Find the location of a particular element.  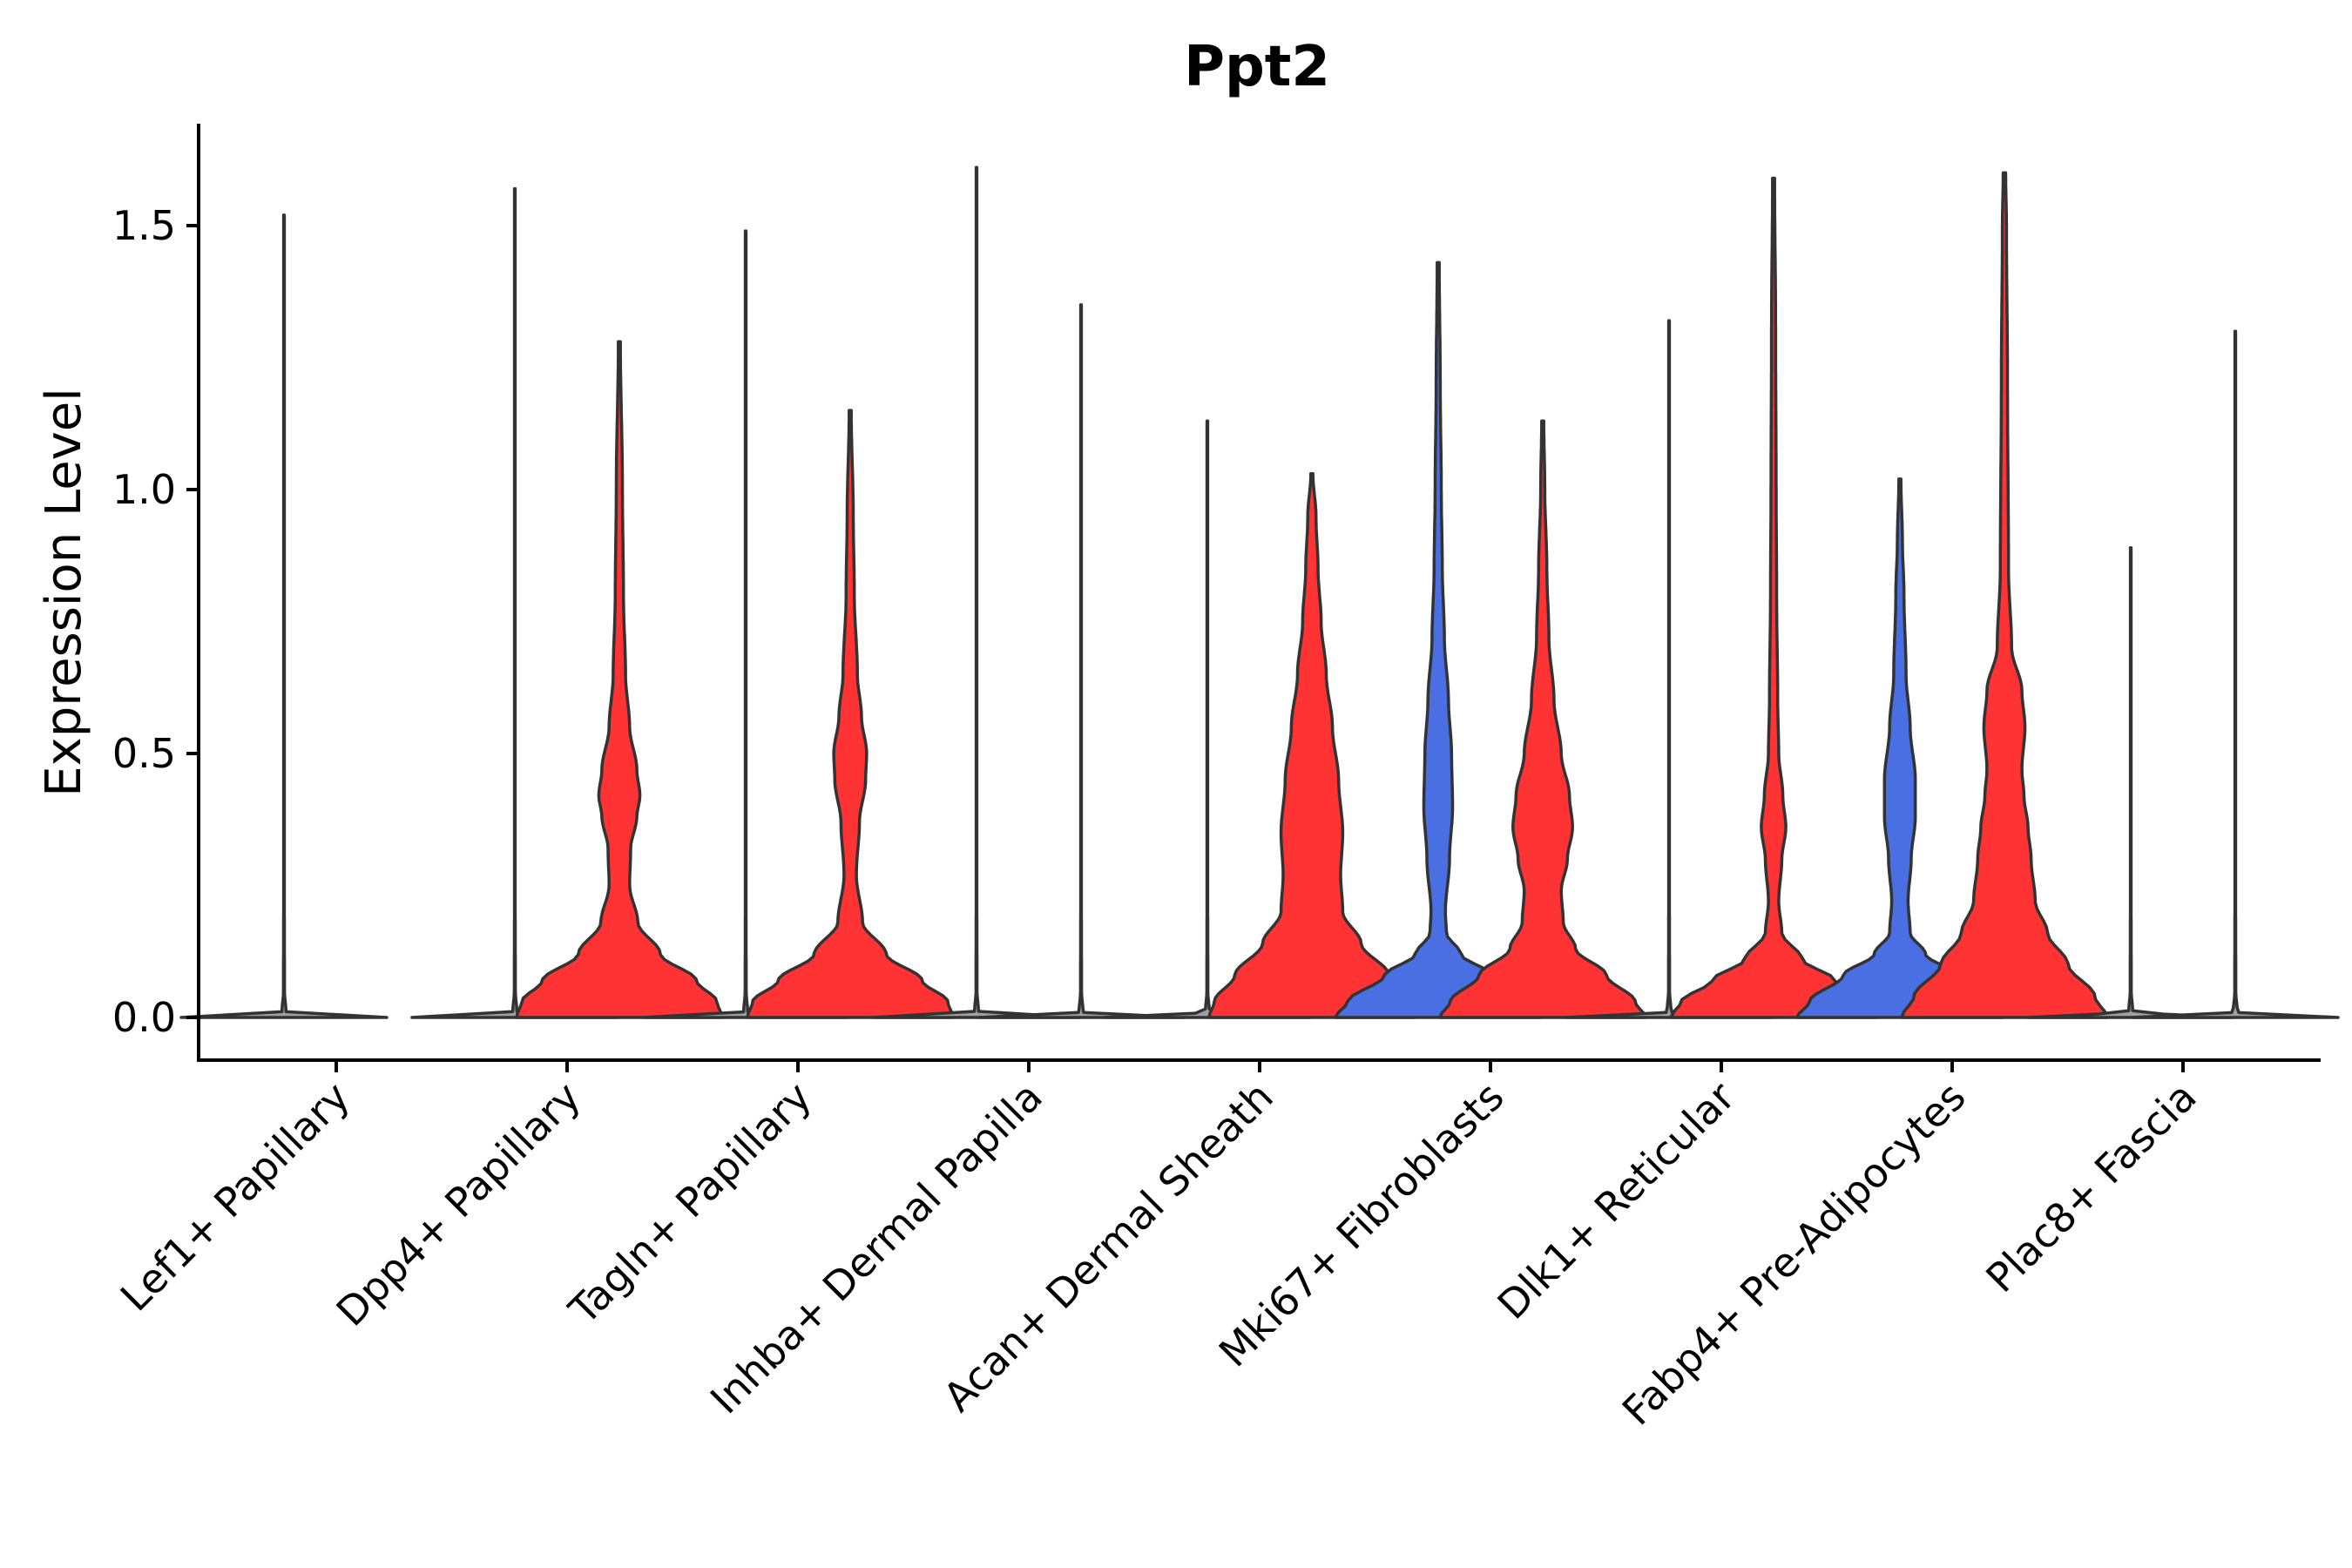

violin-2-left is located at coordinates (746, 624).